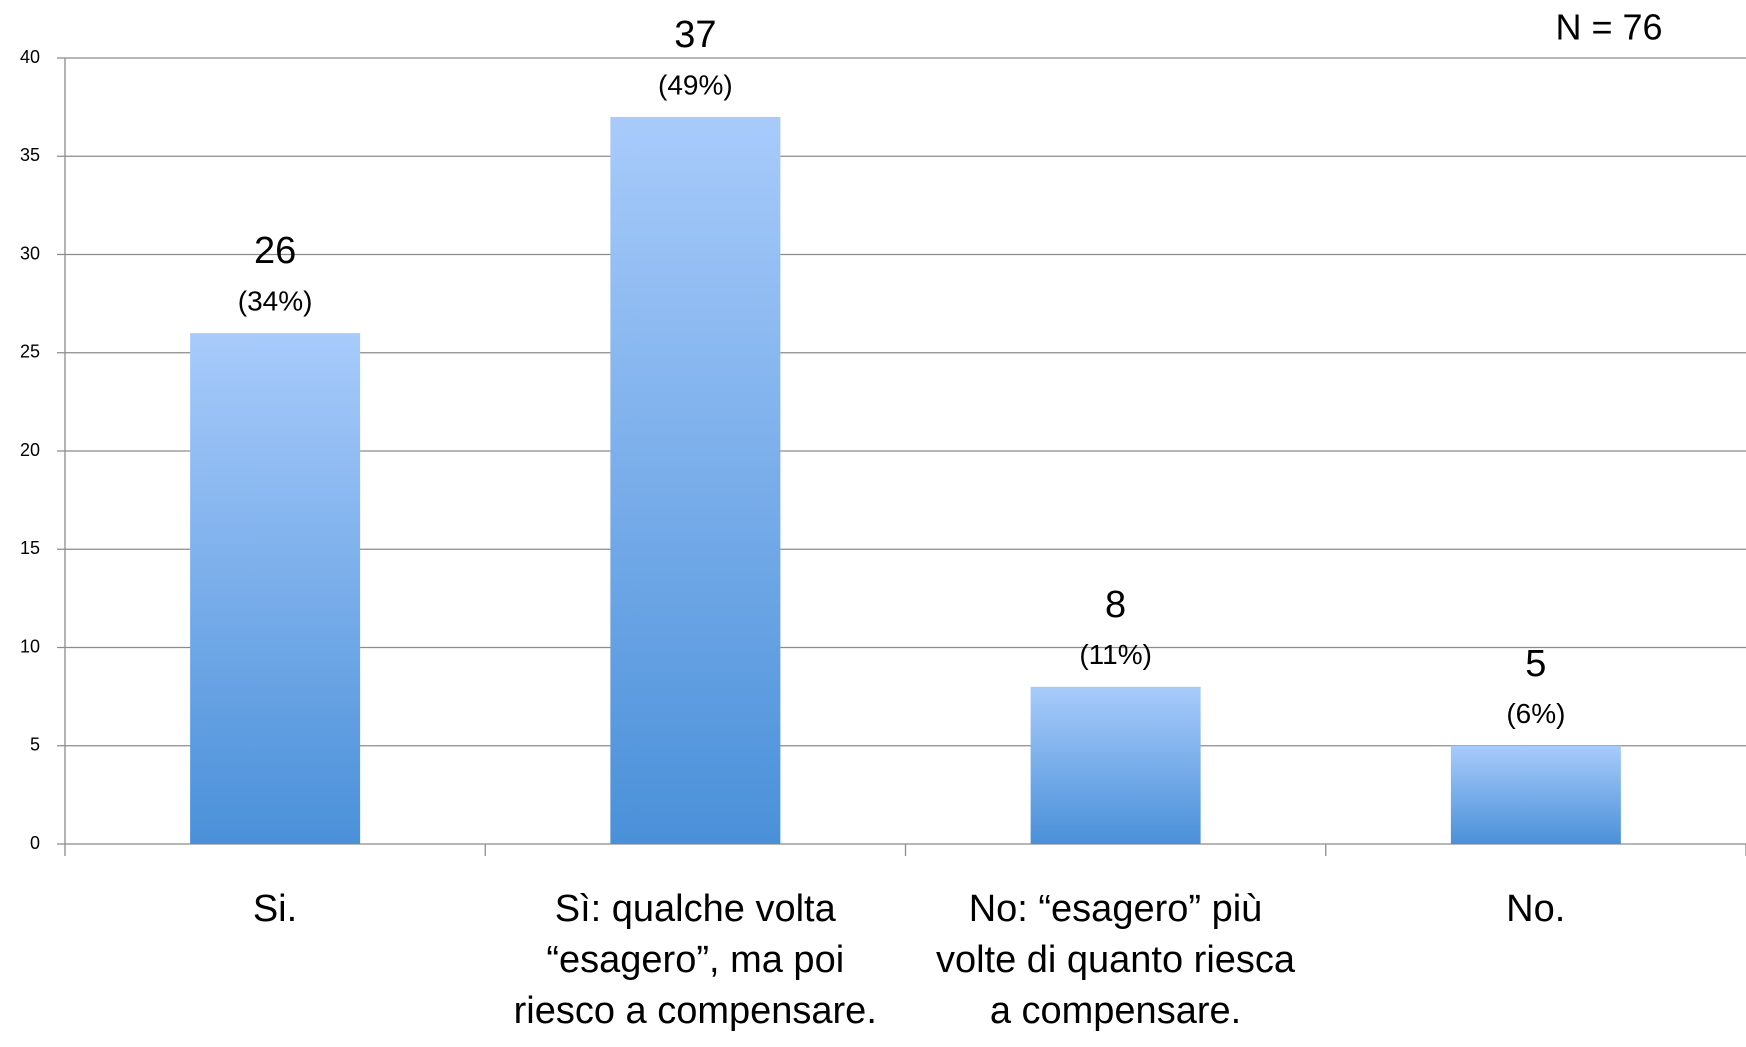  I want to click on value-label: 5, so click(1535, 664).